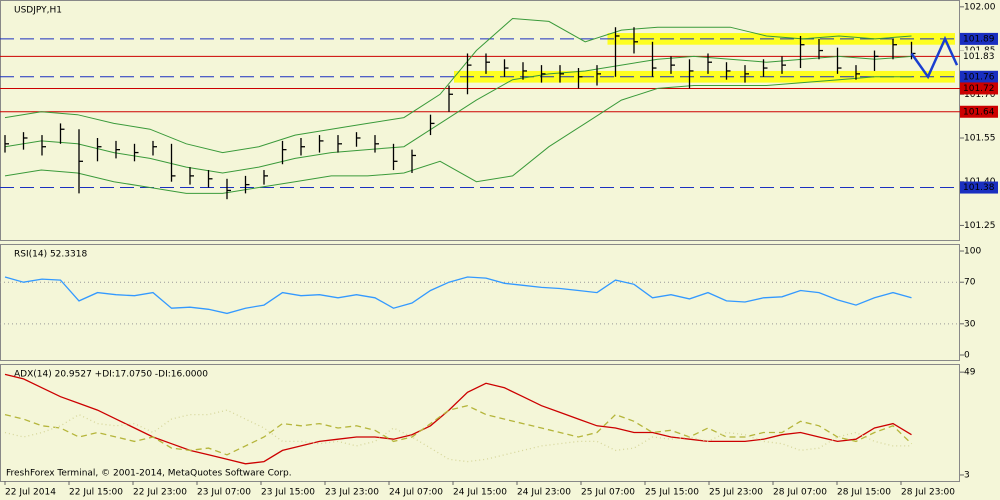 The width and height of the screenshot is (1000, 500). Describe the element at coordinates (928, 493) in the screenshot. I see `x-tick-label: 28 Jul 23:00` at that location.